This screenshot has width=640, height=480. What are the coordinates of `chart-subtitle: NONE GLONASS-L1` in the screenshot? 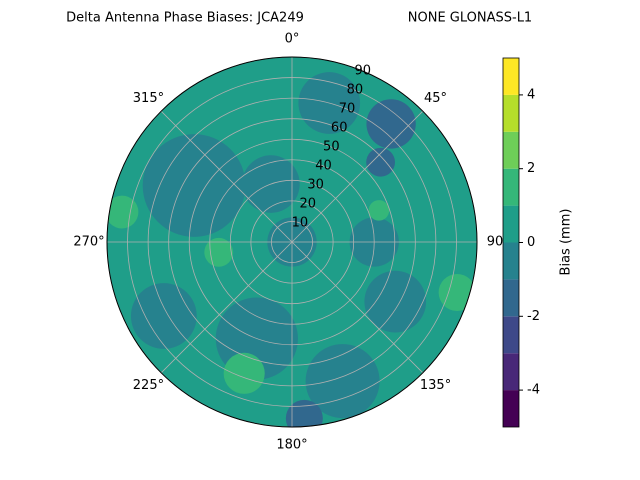 It's located at (470, 18).